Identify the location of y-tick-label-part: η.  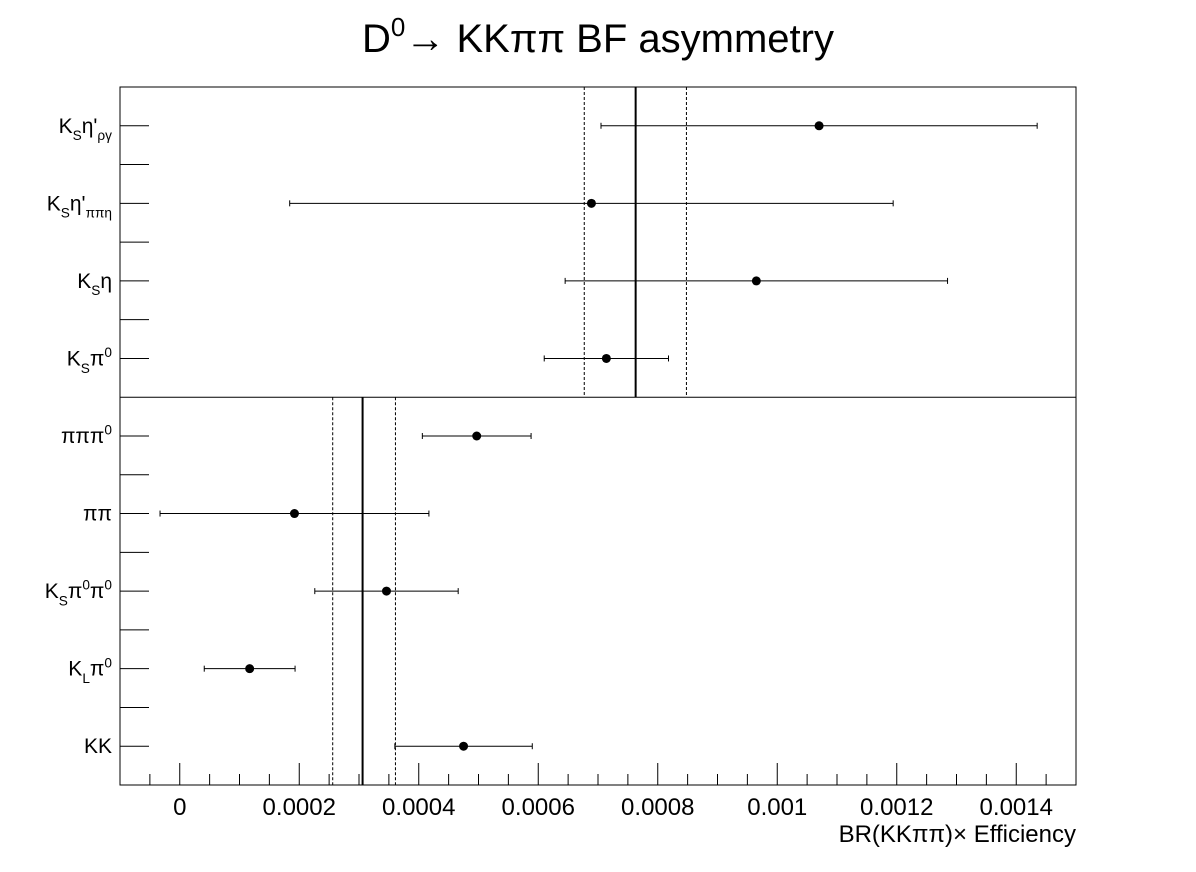
(106, 281).